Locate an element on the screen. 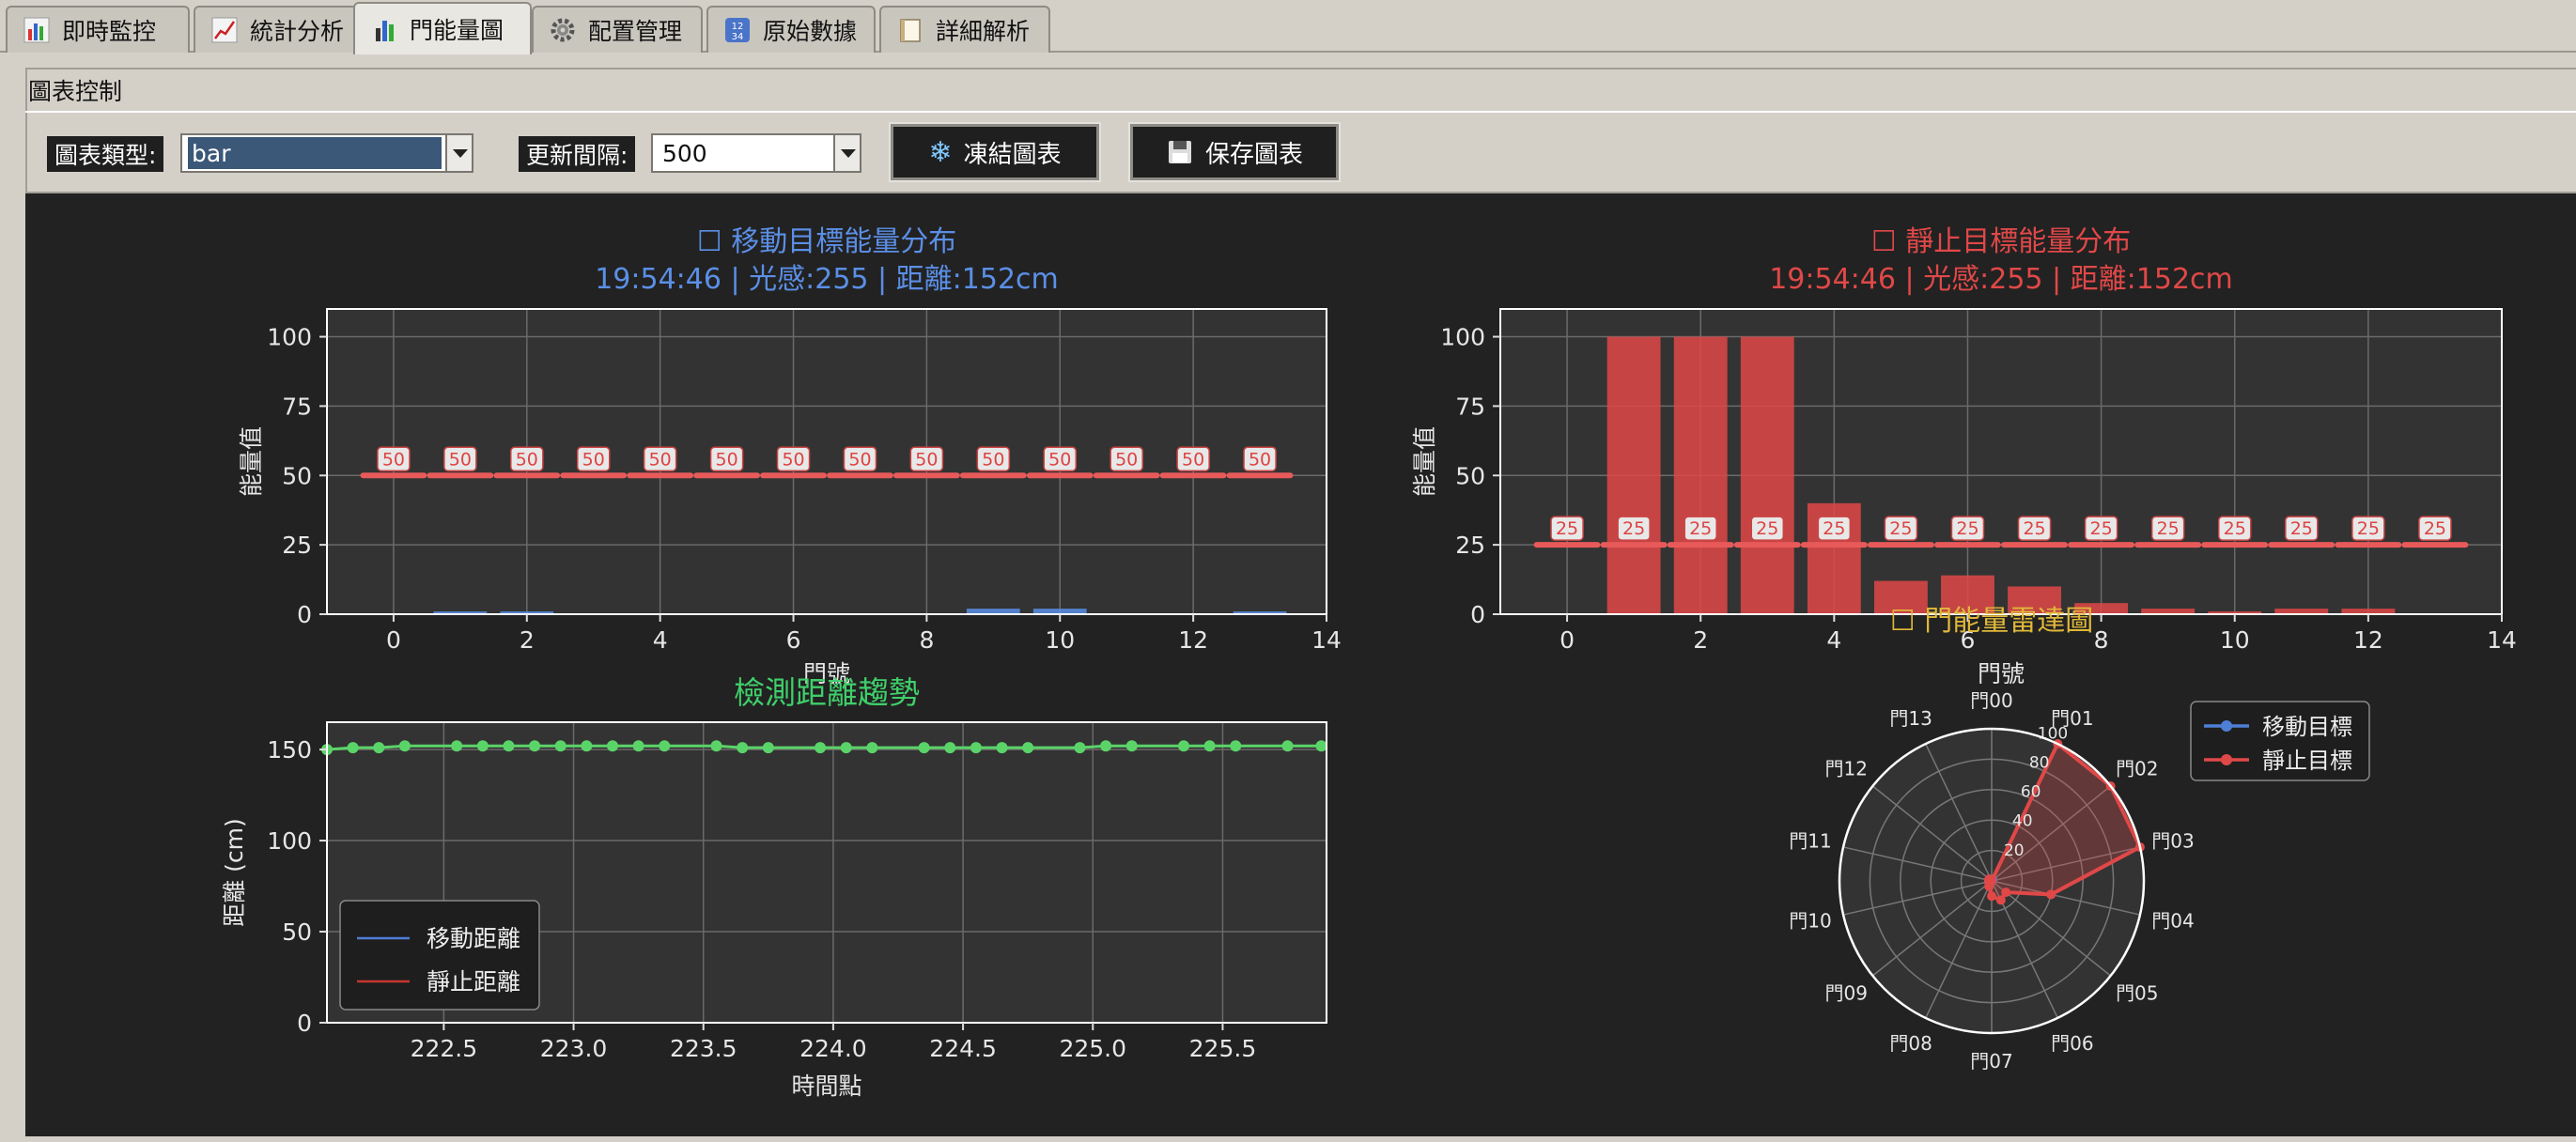 The width and height of the screenshot is (2576, 1142). chart-type-select: bar is located at coordinates (326, 153).